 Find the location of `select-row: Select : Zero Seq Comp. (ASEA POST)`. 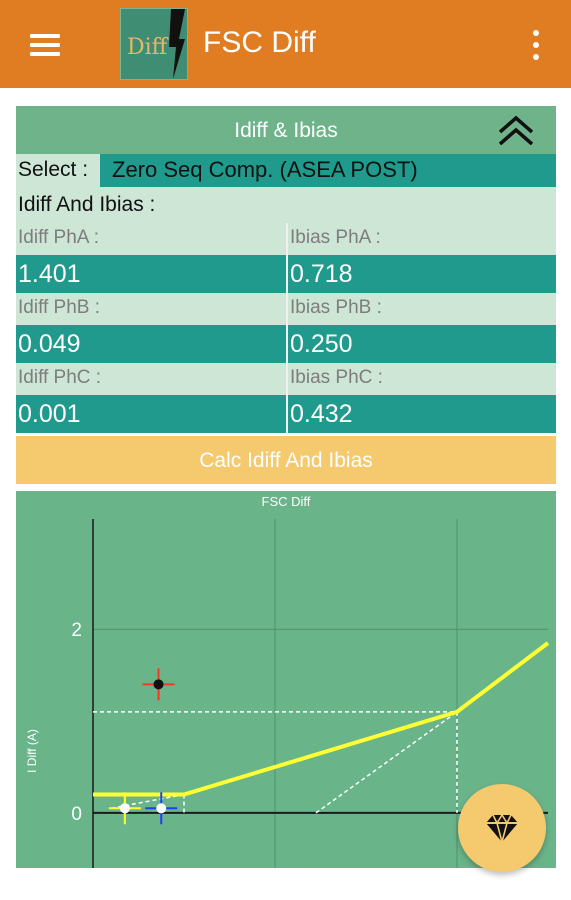

select-row: Select : Zero Seq Comp. (ASEA POST) is located at coordinates (286, 170).